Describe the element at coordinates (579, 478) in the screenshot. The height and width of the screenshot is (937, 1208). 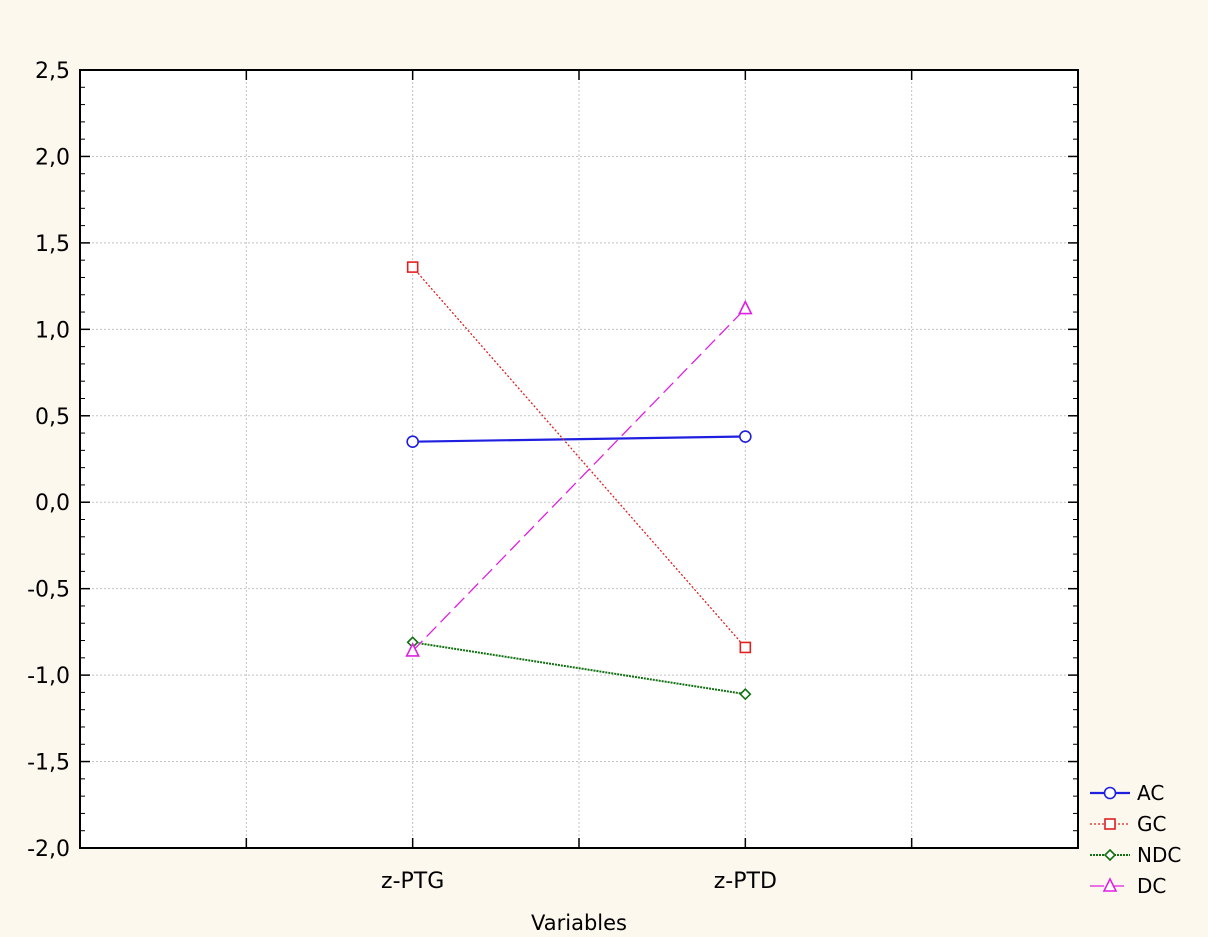
I see `series-dc` at that location.